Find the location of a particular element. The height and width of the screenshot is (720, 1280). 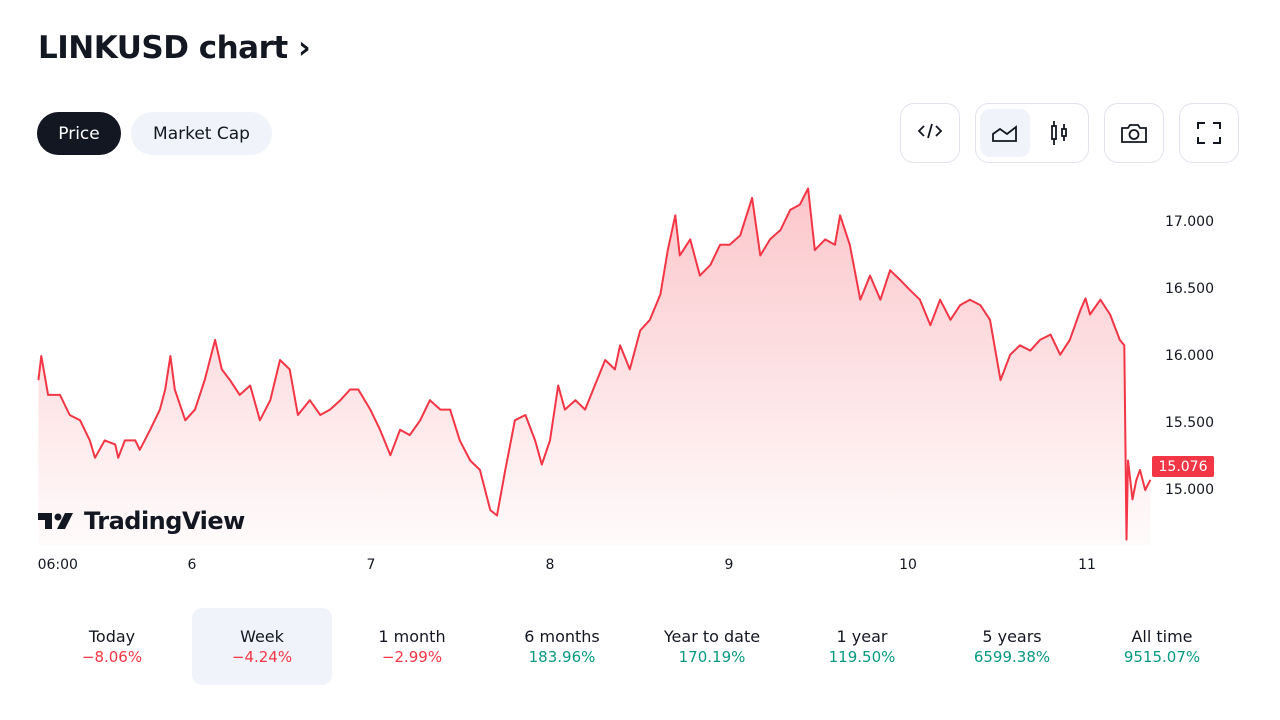

period-6-months: 6 months 183.96% is located at coordinates (562, 646).